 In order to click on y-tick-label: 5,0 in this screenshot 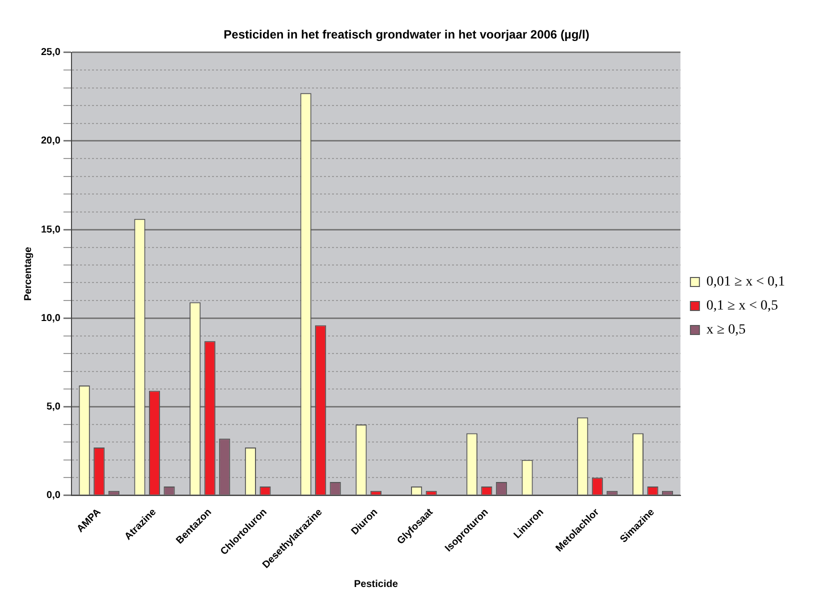, I will do `click(53, 406)`.